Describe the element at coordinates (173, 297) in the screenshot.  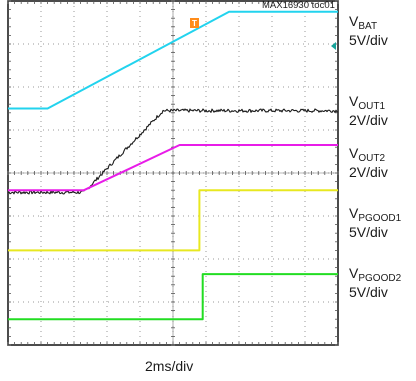
I see `trace-vpgood2` at that location.